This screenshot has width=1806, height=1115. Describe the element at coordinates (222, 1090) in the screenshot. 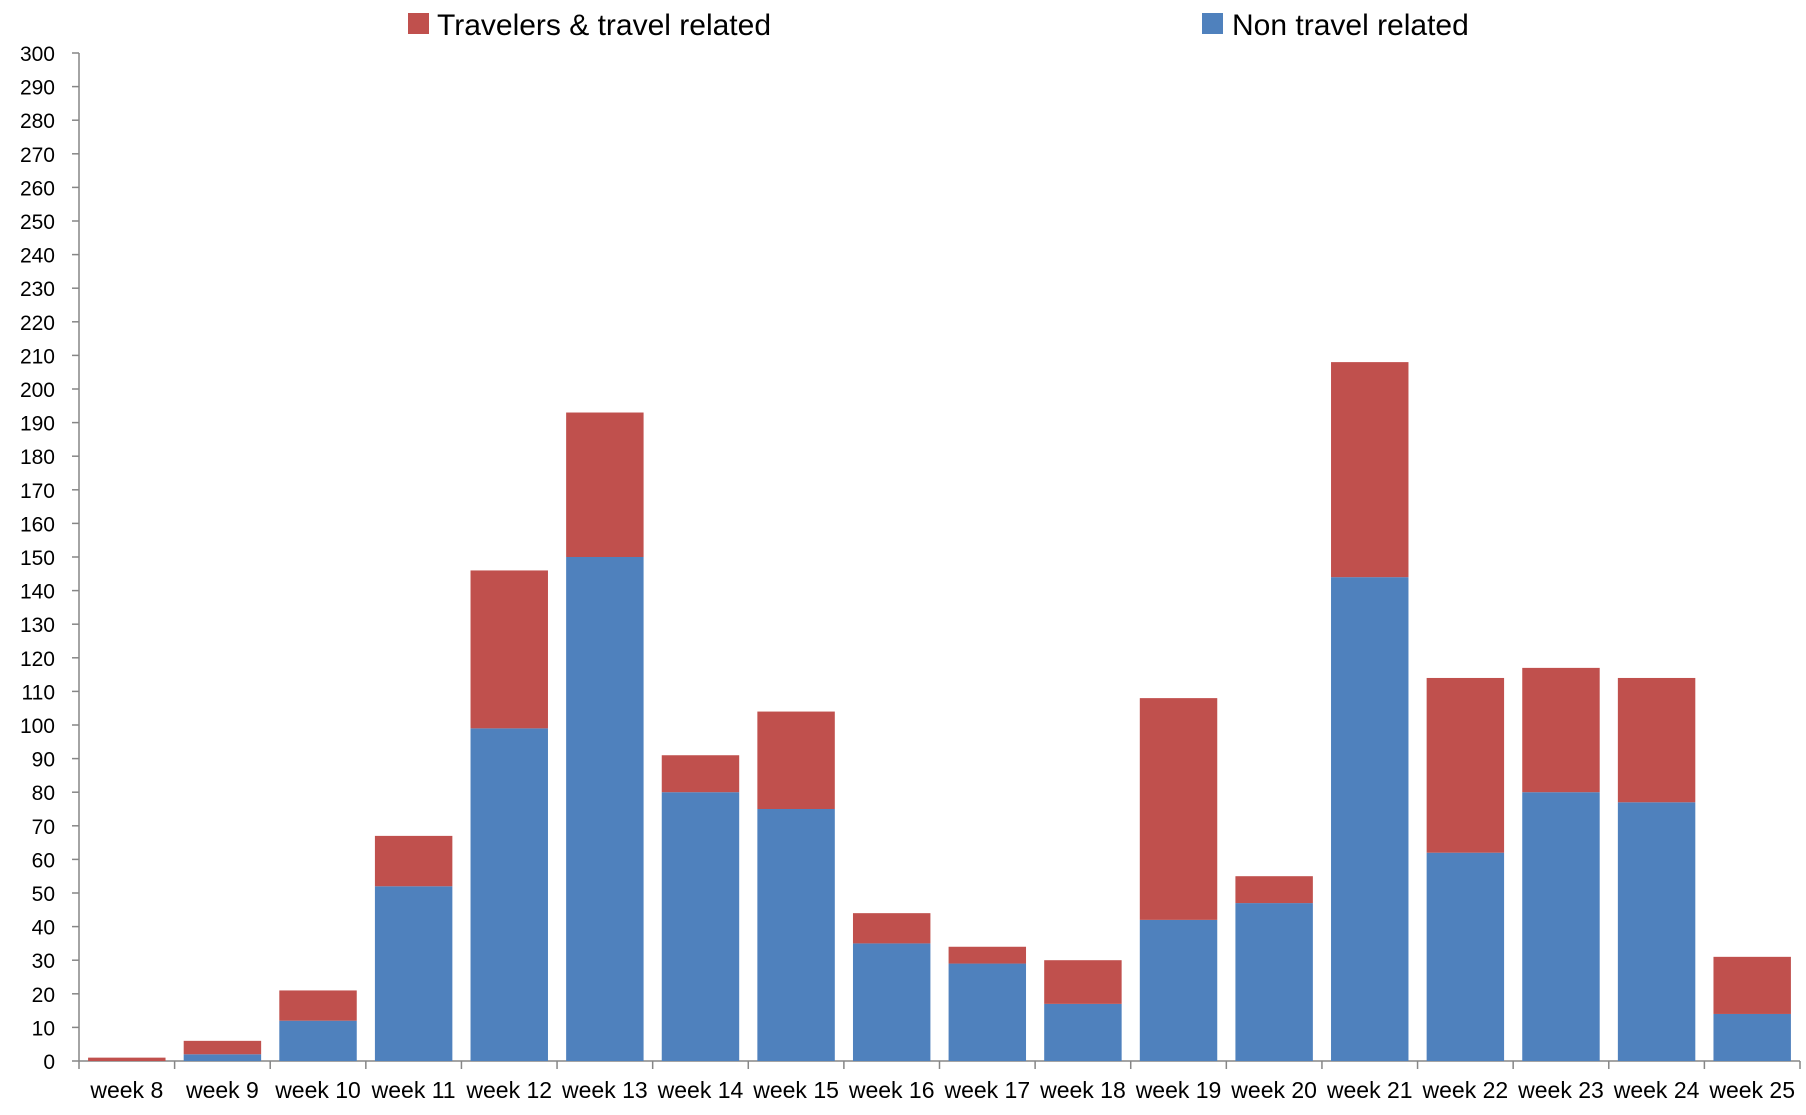

I see `x-tick-label: week 9` at that location.